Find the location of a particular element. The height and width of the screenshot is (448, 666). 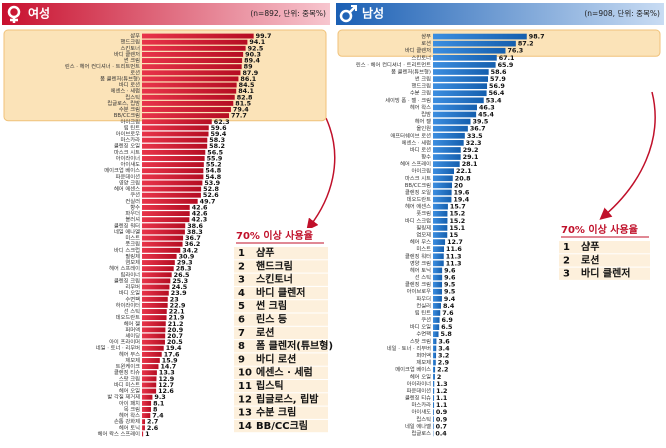

category-label: 세이빙 폼 · 젤 · 크림 is located at coordinates (408, 100).